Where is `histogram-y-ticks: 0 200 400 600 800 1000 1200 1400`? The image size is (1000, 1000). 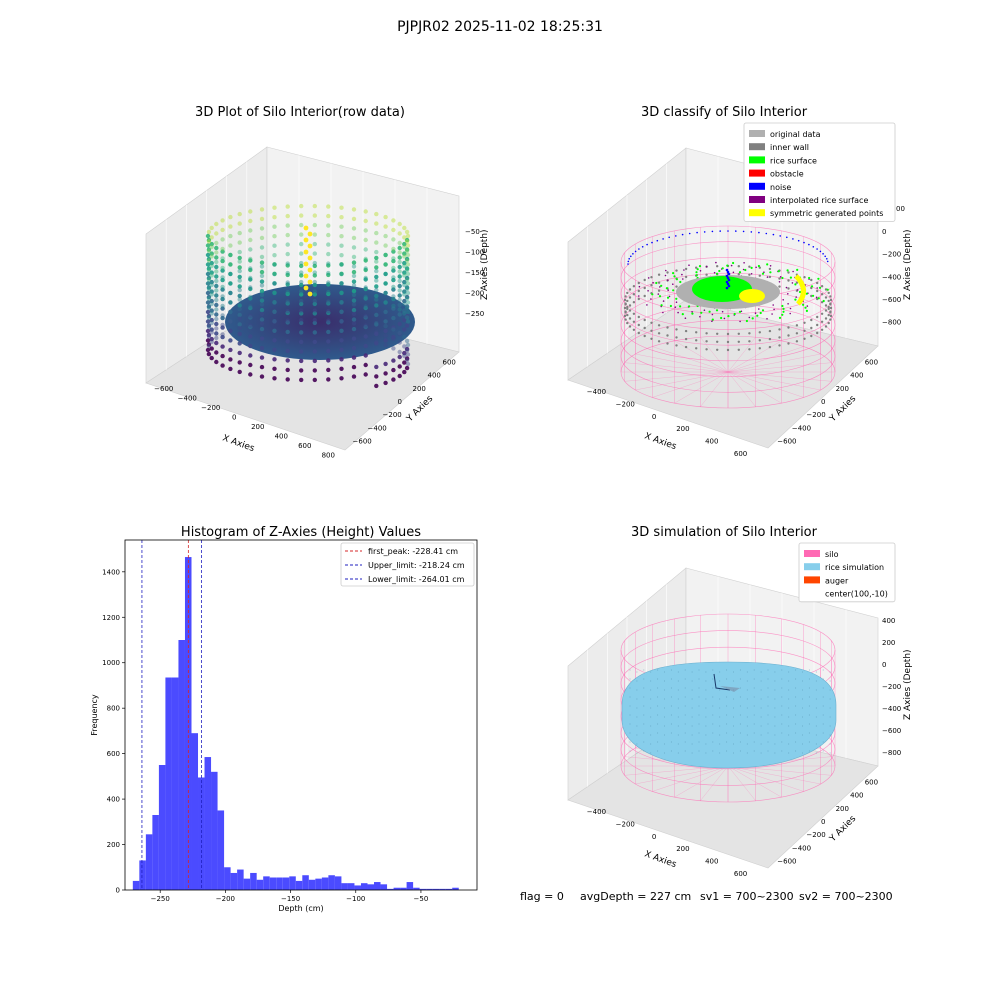 histogram-y-ticks: 0 200 400 600 800 1000 1200 1400 is located at coordinates (113, 731).